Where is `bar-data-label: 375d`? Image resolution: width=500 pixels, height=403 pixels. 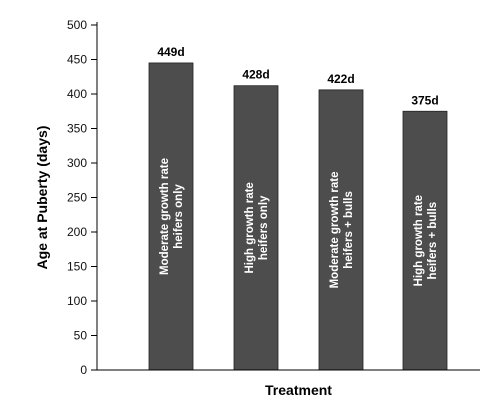
bar-data-label: 375d is located at coordinates (424, 100).